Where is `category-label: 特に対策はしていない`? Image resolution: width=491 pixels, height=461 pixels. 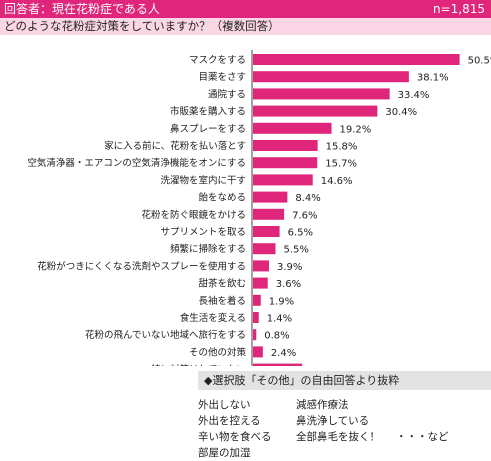
category-label: 特に対策はしていない is located at coordinates (198, 365).